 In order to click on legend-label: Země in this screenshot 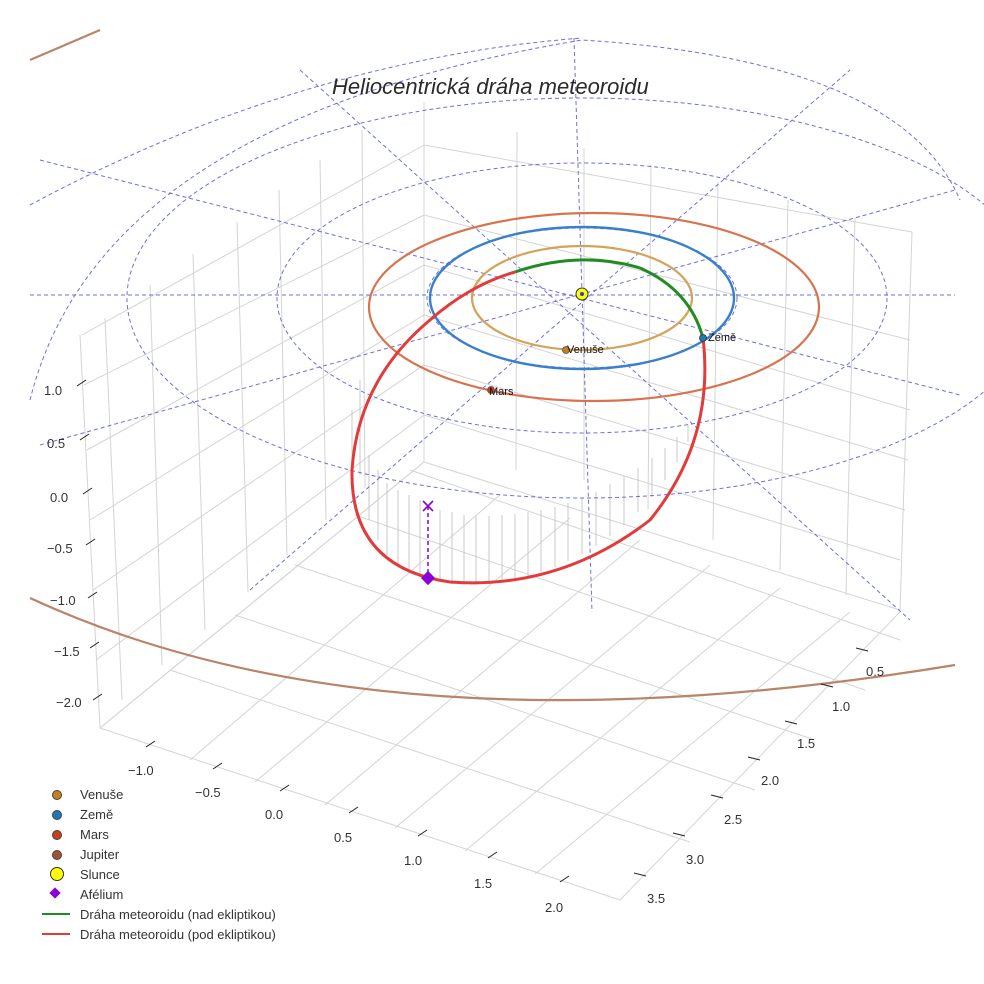, I will do `click(97, 814)`.